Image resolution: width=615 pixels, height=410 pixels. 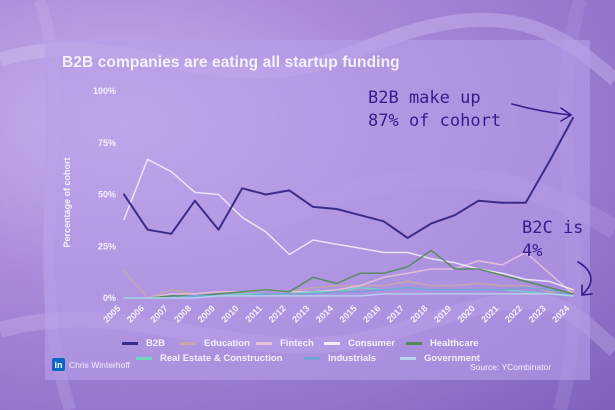 I want to click on series-line-government, so click(x=348, y=296).